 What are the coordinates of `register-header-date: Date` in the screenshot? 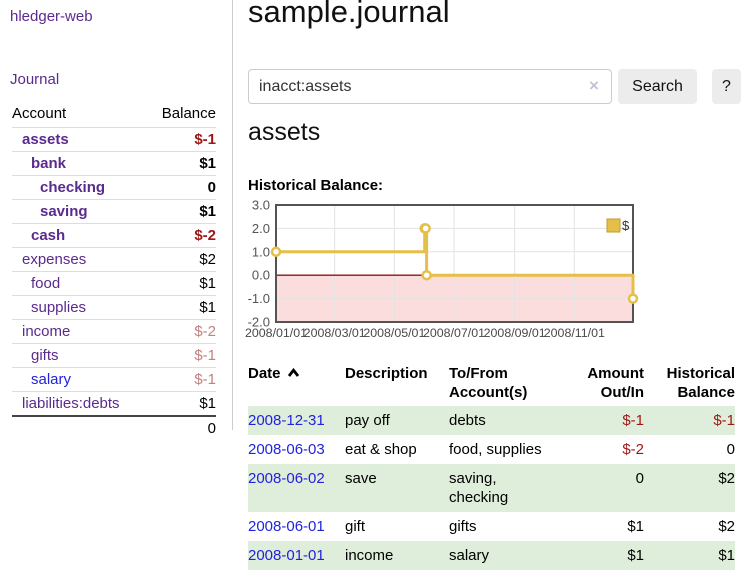 It's located at (296, 384).